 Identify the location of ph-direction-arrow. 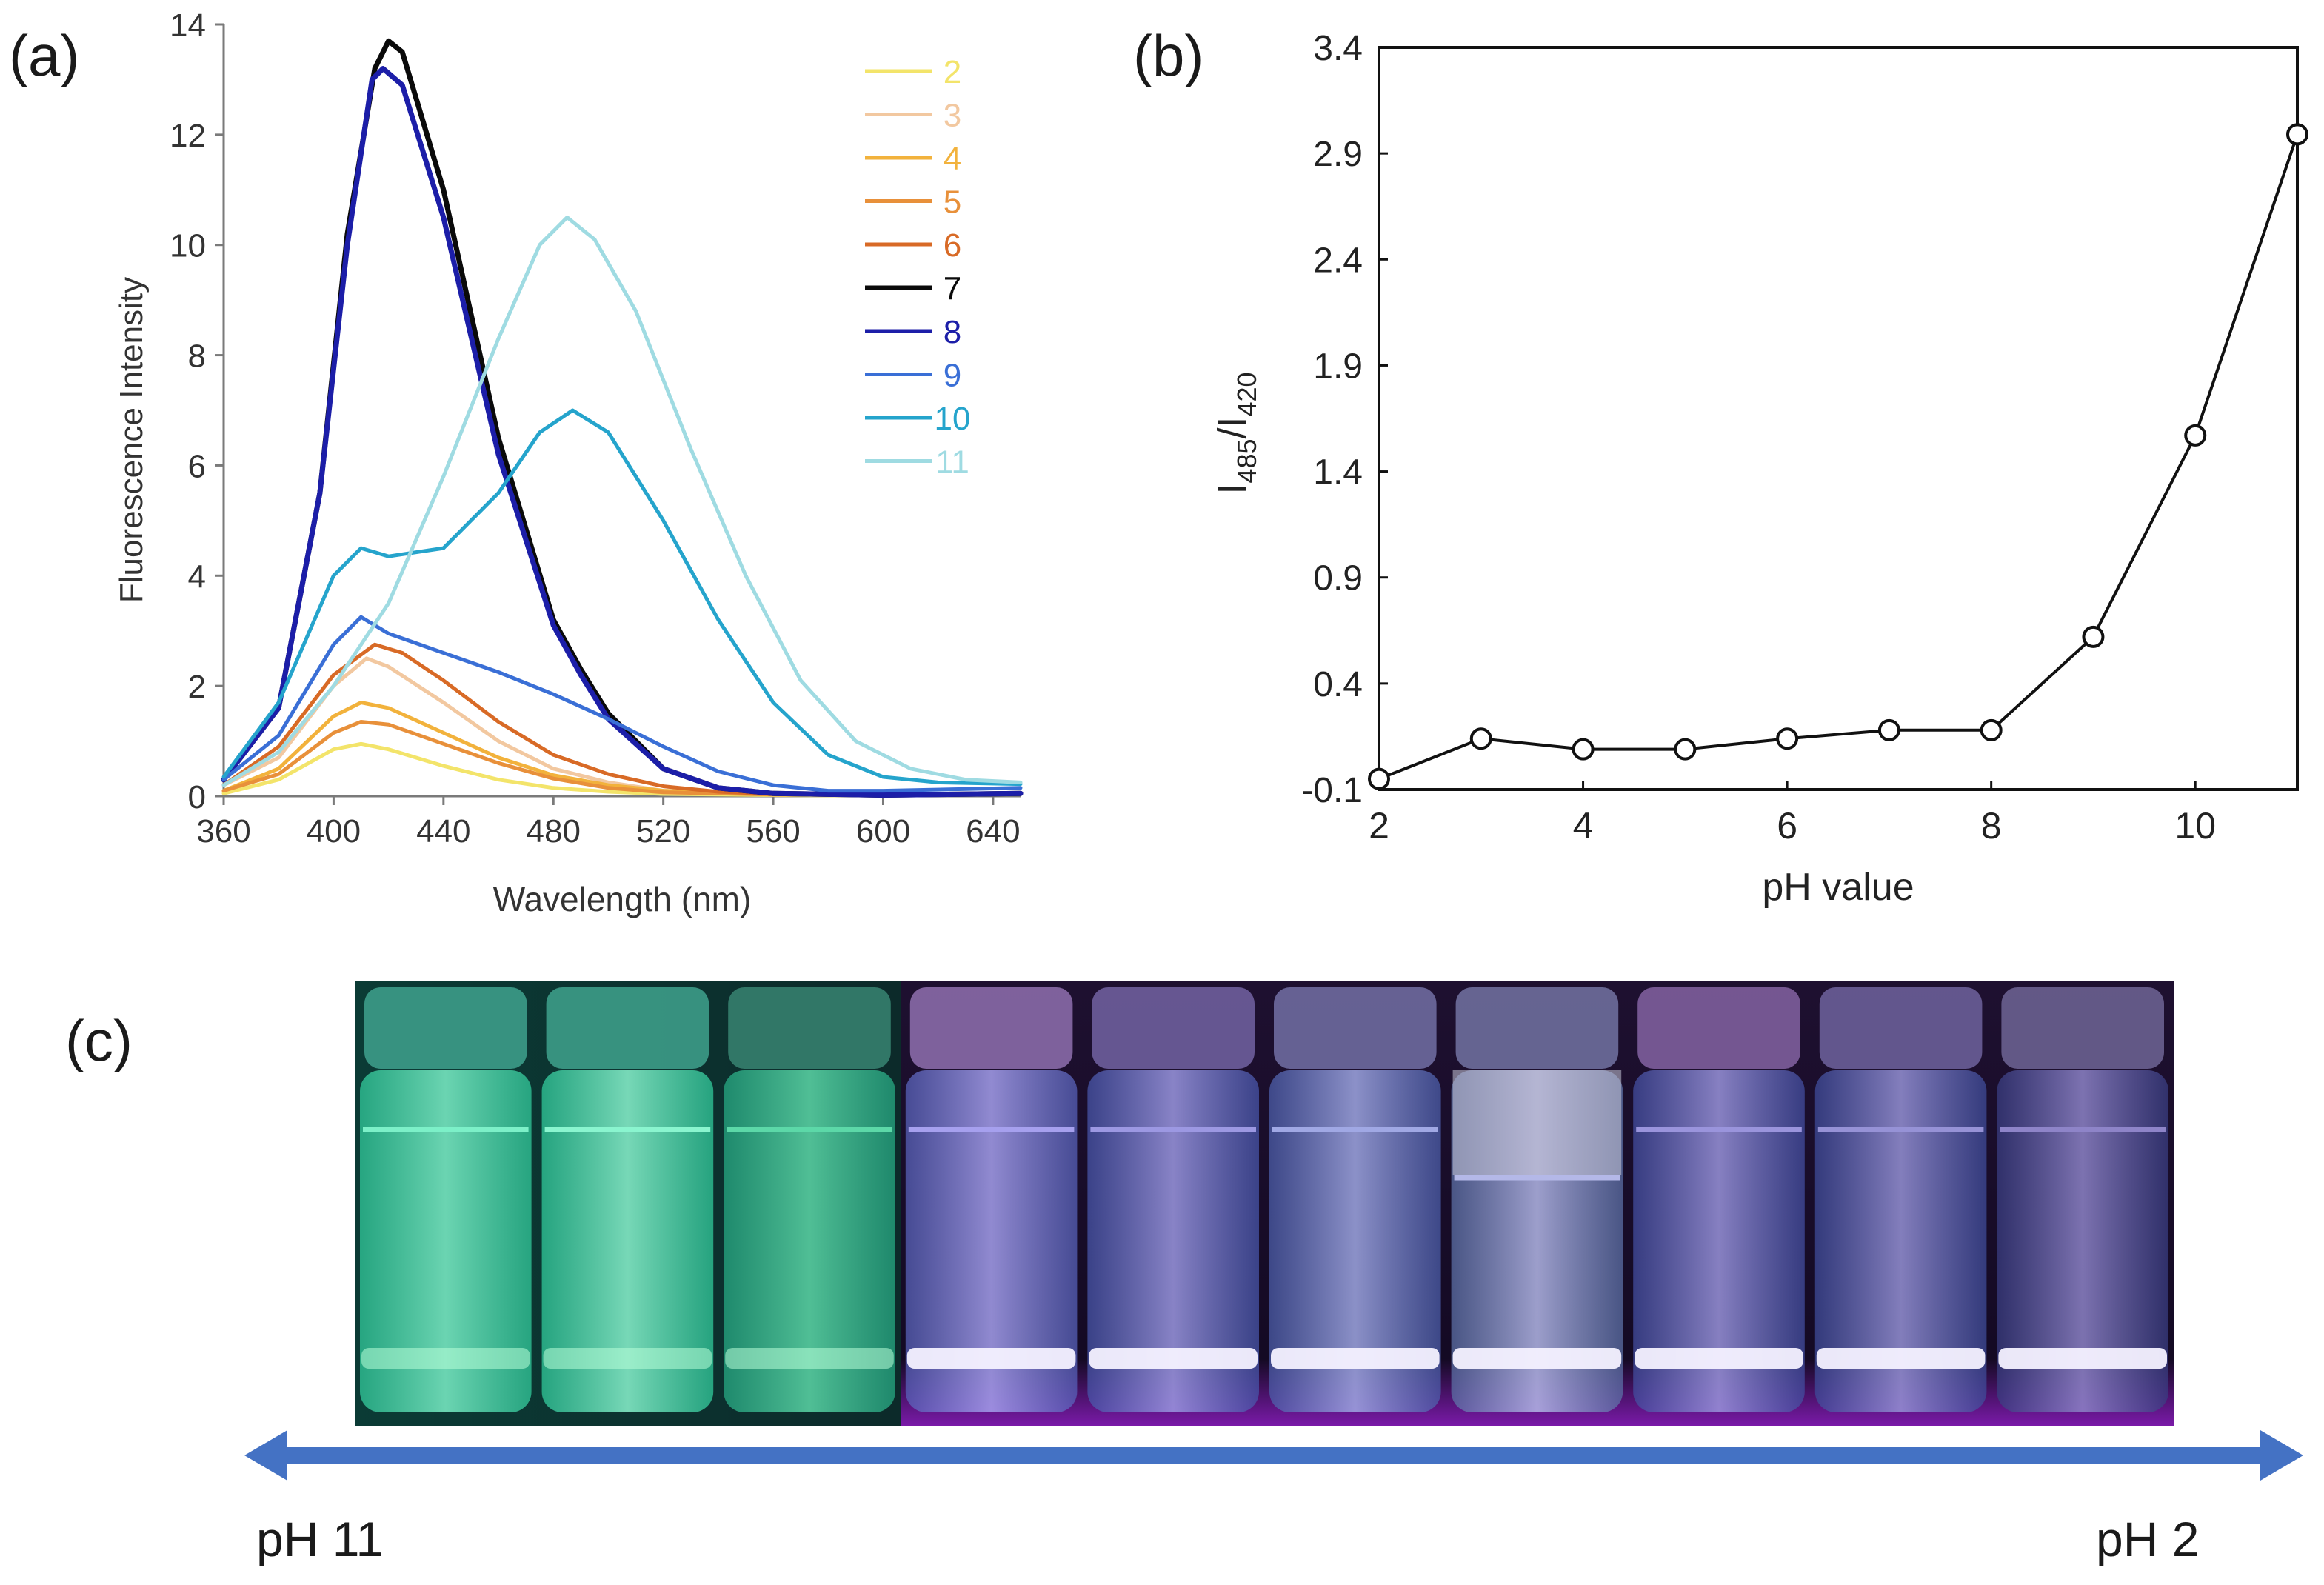
(1273, 1455).